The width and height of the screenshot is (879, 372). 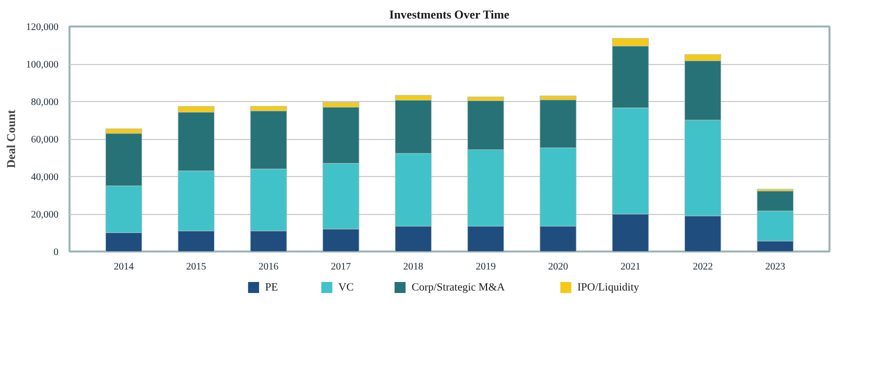 I want to click on x-tick-label: 2016, so click(x=268, y=267).